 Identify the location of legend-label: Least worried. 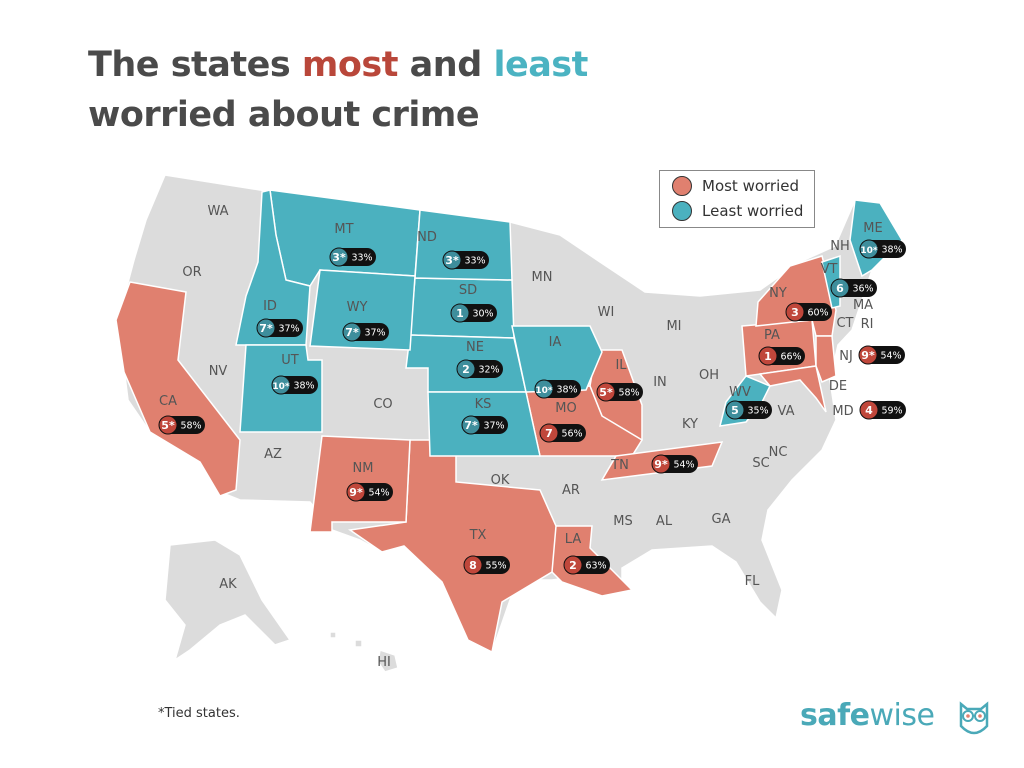
(753, 211).